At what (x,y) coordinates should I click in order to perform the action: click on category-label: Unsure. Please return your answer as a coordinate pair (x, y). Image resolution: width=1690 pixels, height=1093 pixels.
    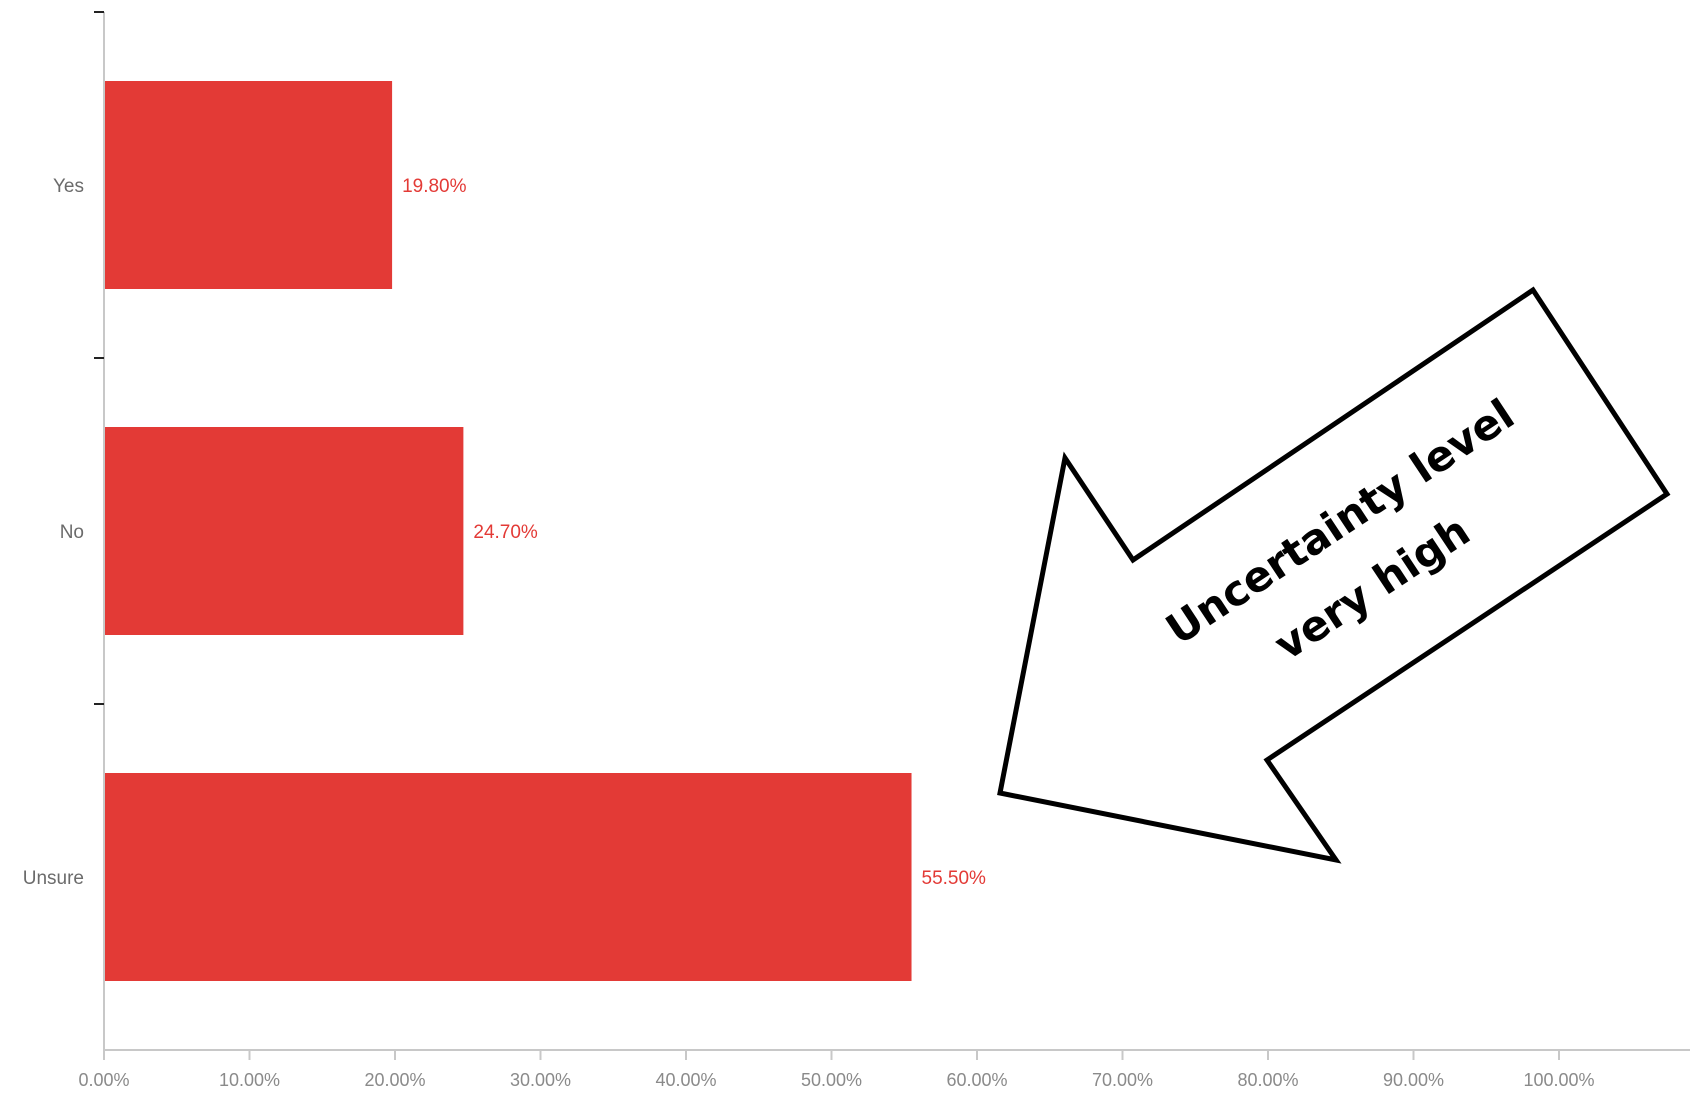
    Looking at the image, I should click on (53, 878).